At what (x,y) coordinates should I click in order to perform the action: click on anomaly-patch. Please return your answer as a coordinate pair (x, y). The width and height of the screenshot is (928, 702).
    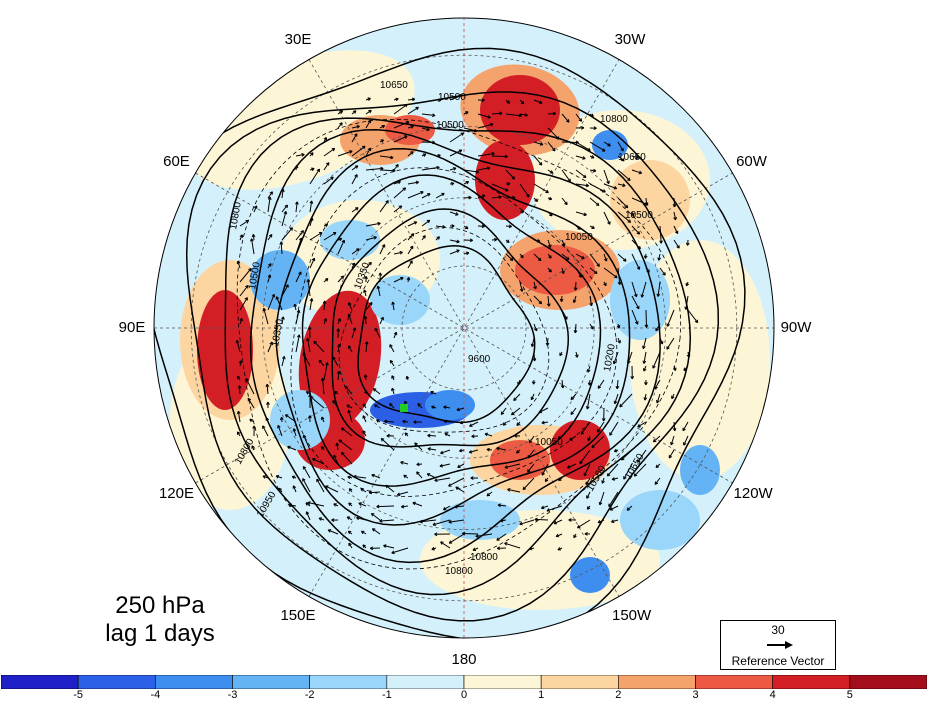
    Looking at the image, I should click on (590, 575).